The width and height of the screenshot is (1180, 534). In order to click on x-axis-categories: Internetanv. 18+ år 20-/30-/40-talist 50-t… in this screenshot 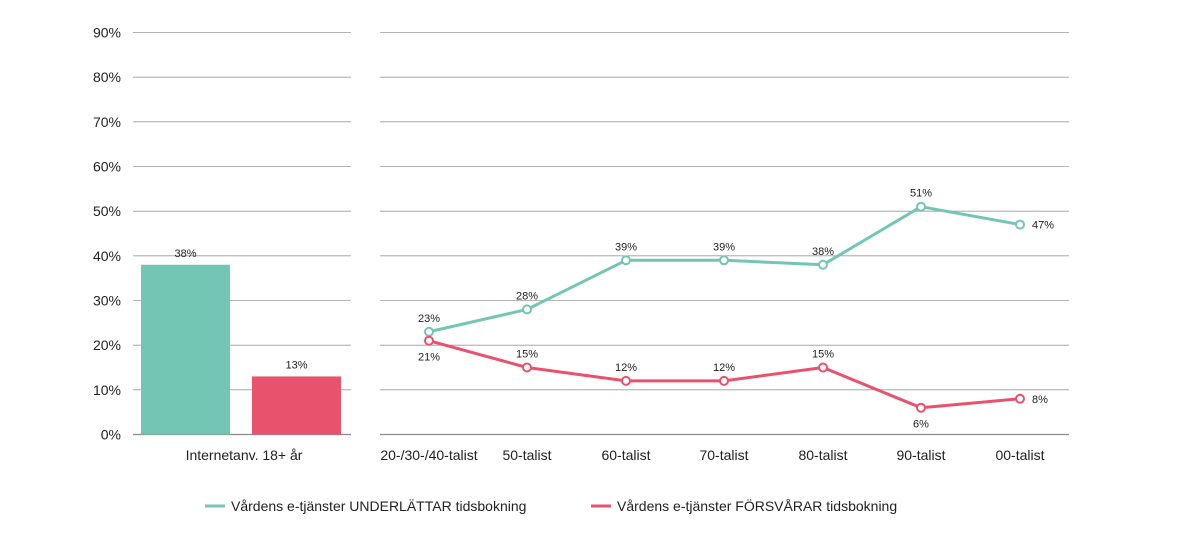, I will do `click(615, 455)`.